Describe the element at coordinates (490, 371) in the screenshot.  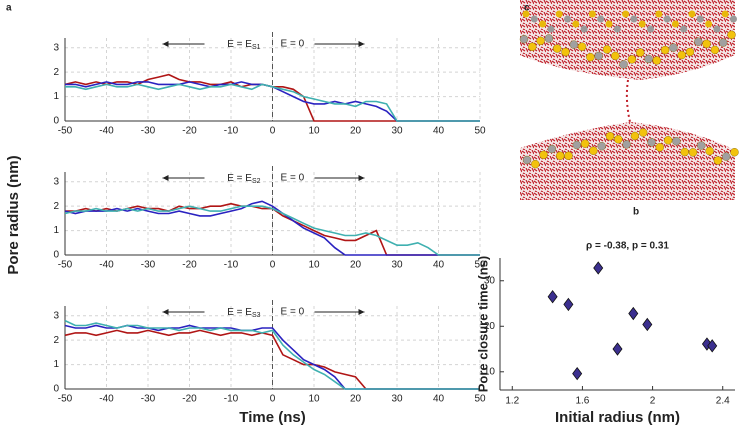
I see `y-tick-label: 10` at that location.